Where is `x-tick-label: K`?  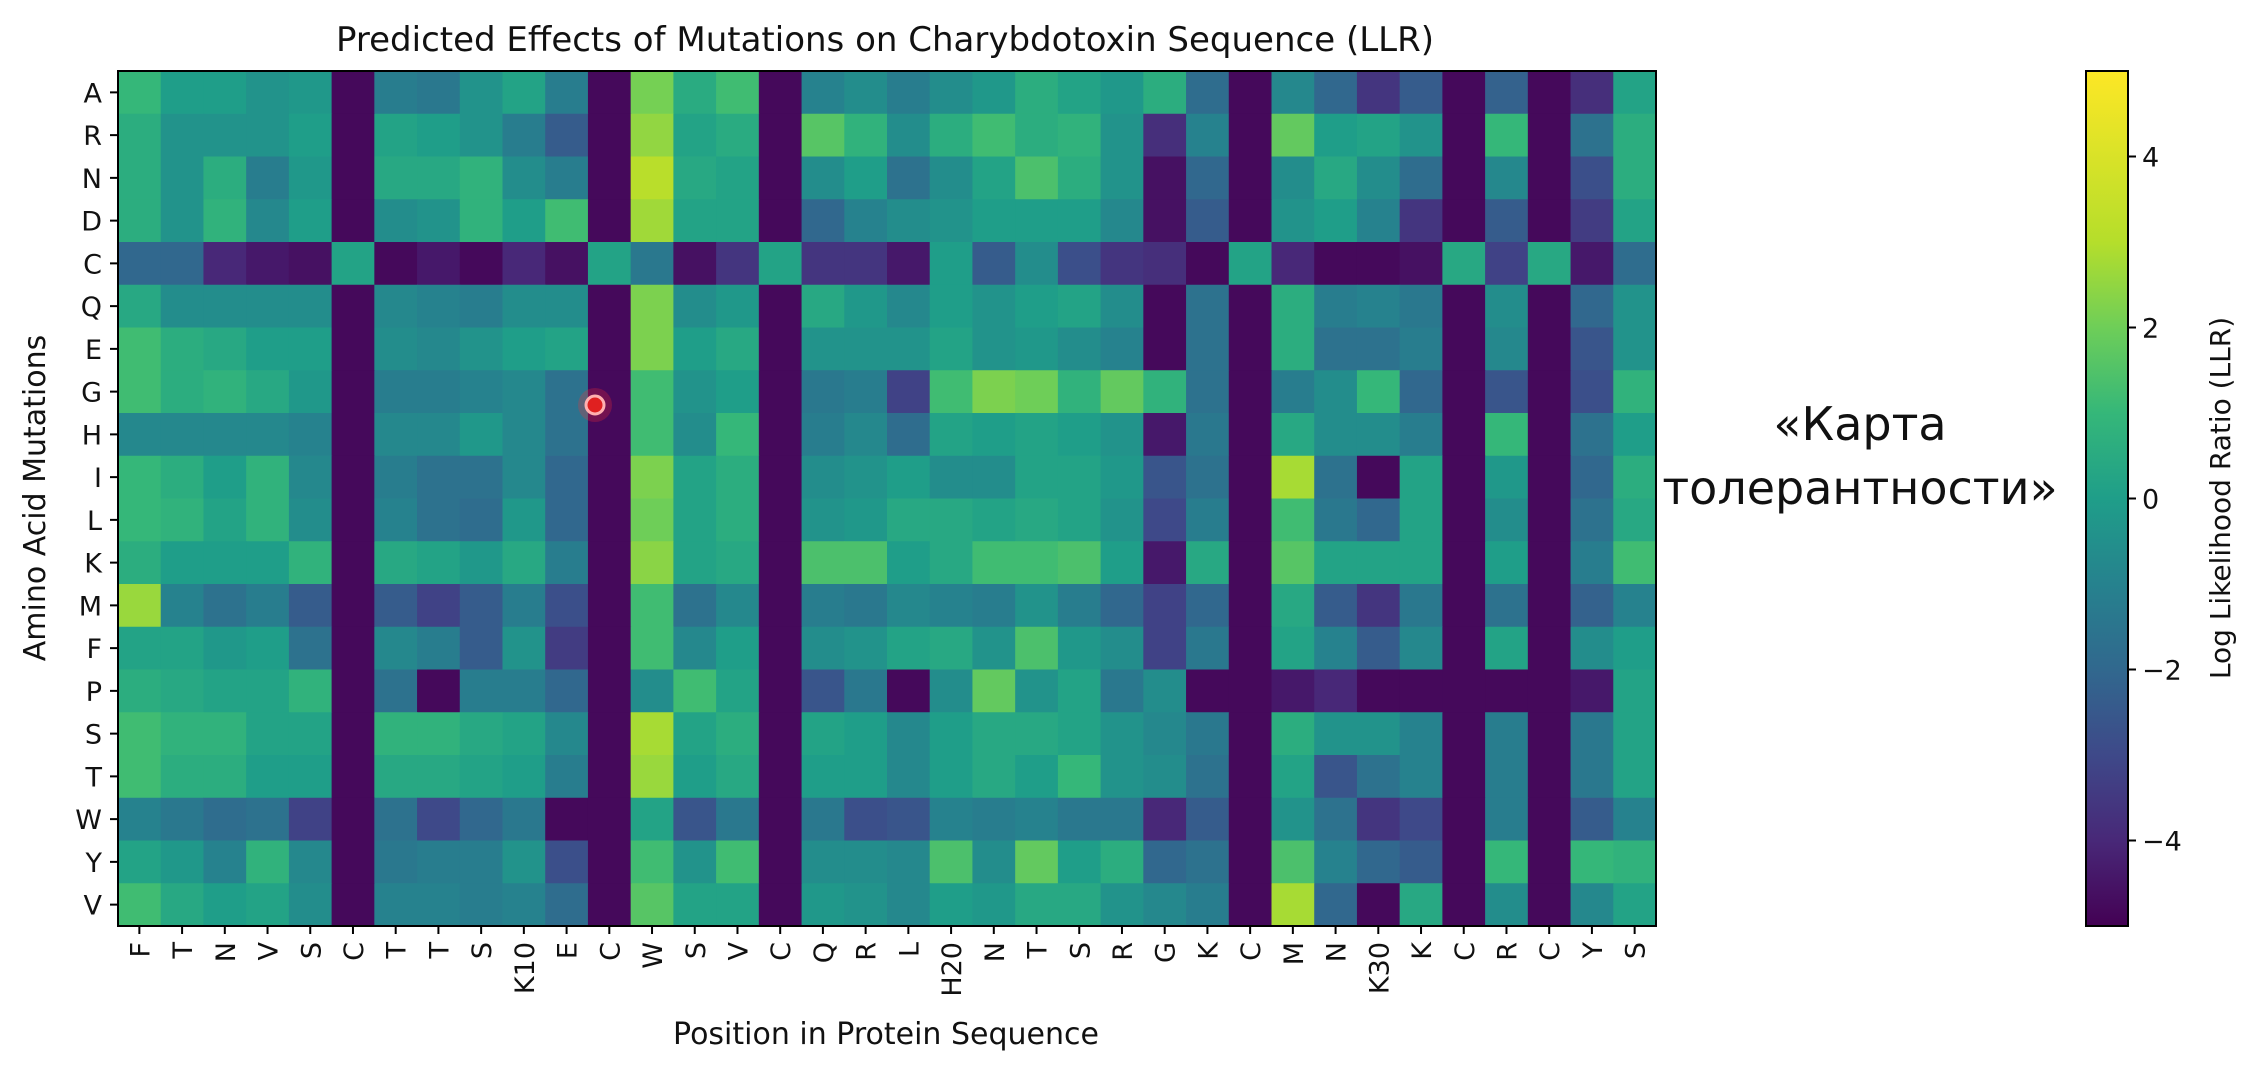 x-tick-label: K is located at coordinates (1208, 950).